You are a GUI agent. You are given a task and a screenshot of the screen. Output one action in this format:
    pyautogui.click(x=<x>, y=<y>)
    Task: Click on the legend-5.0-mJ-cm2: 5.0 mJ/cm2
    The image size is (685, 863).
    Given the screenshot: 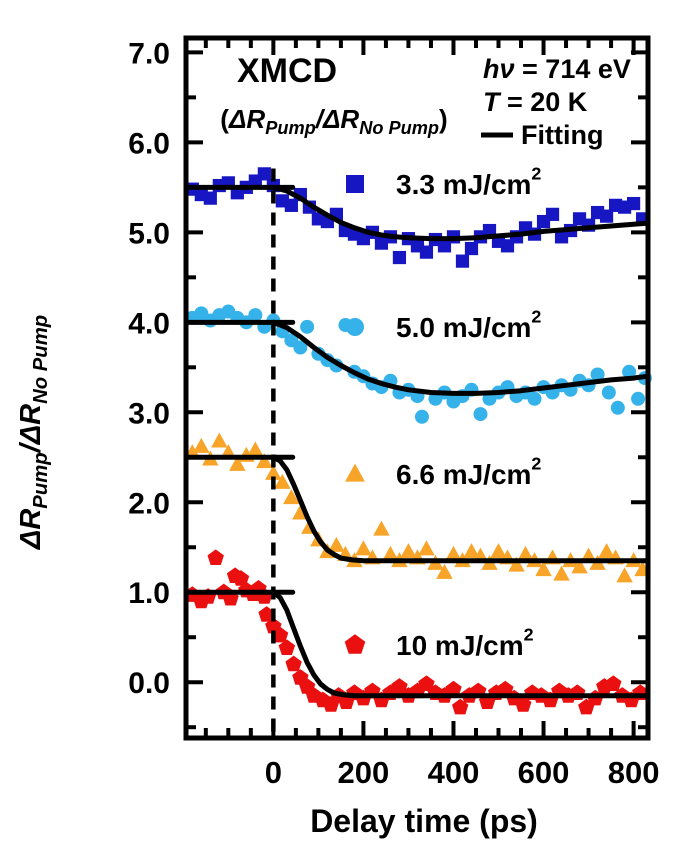 What is the action you would take?
    pyautogui.click(x=443, y=324)
    